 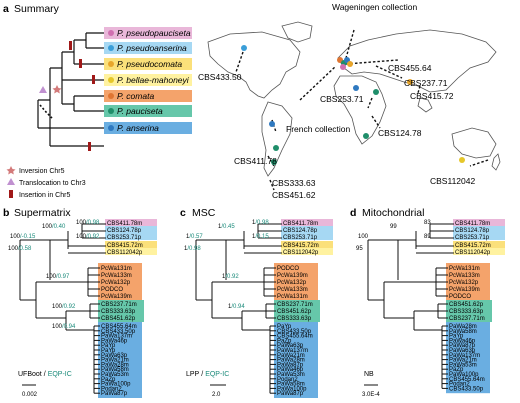 What do you see at coordinates (462, 351) in the screenshot?
I see `tip-label: PaWa63p` at bounding box center [462, 351].